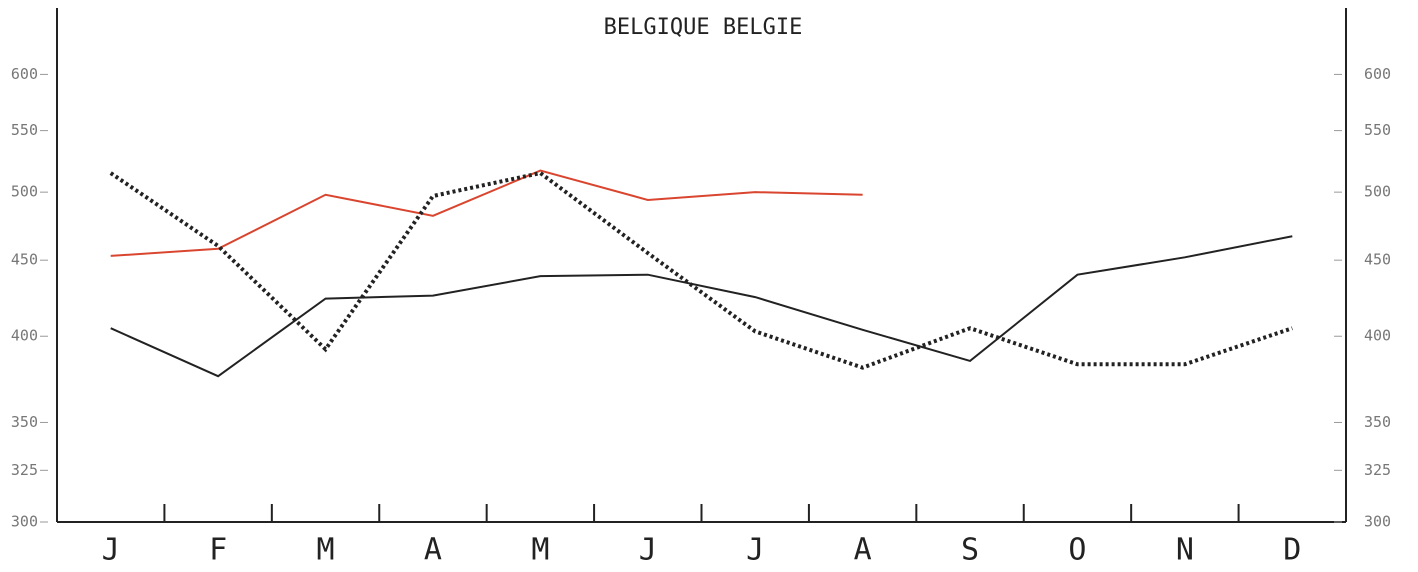  Describe the element at coordinates (24, 74) in the screenshot. I see `y-tick-label: 600` at that location.